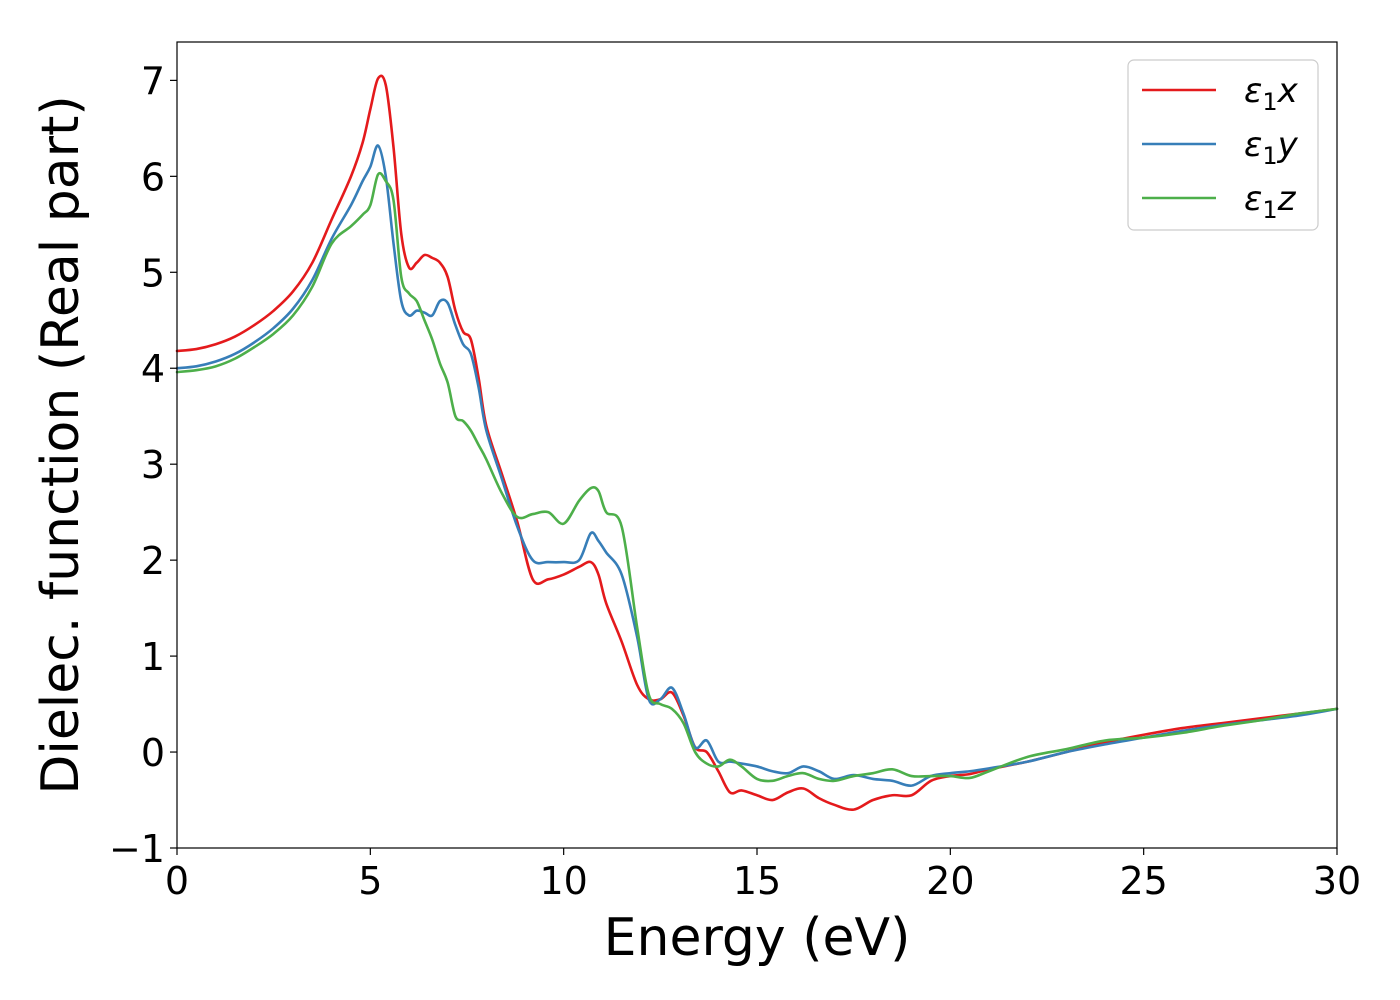 The image size is (1400, 1000). Describe the element at coordinates (177, 881) in the screenshot. I see `x-tick-label: 0` at that location.